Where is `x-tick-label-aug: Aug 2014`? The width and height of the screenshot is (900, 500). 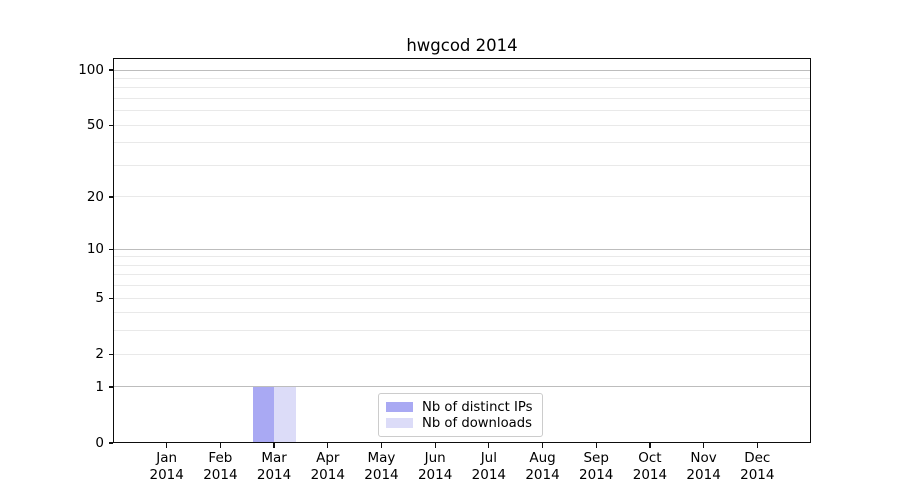 x-tick-label-aug: Aug 2014 is located at coordinates (542, 466).